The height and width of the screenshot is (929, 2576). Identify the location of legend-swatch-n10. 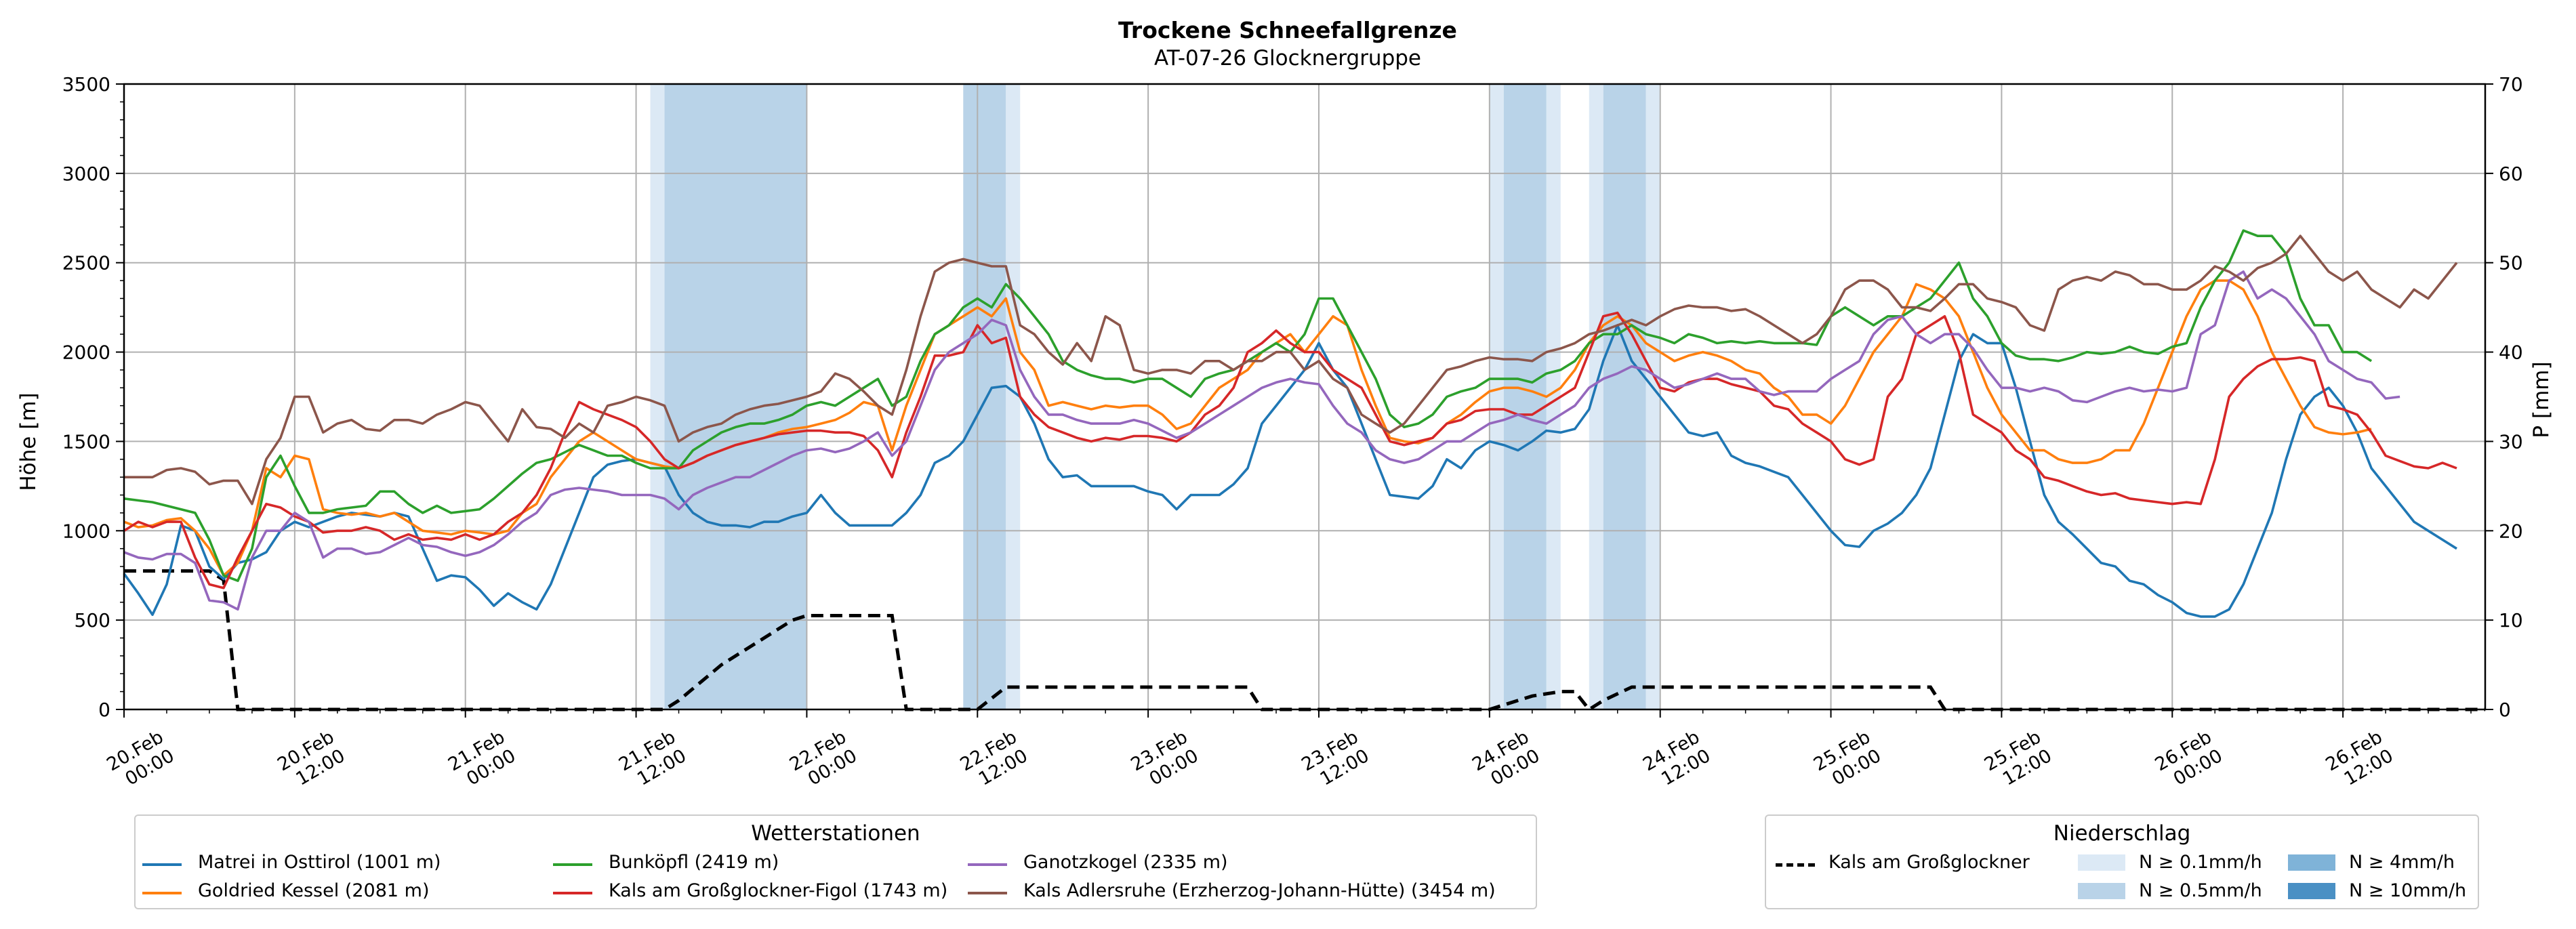
(2311, 891).